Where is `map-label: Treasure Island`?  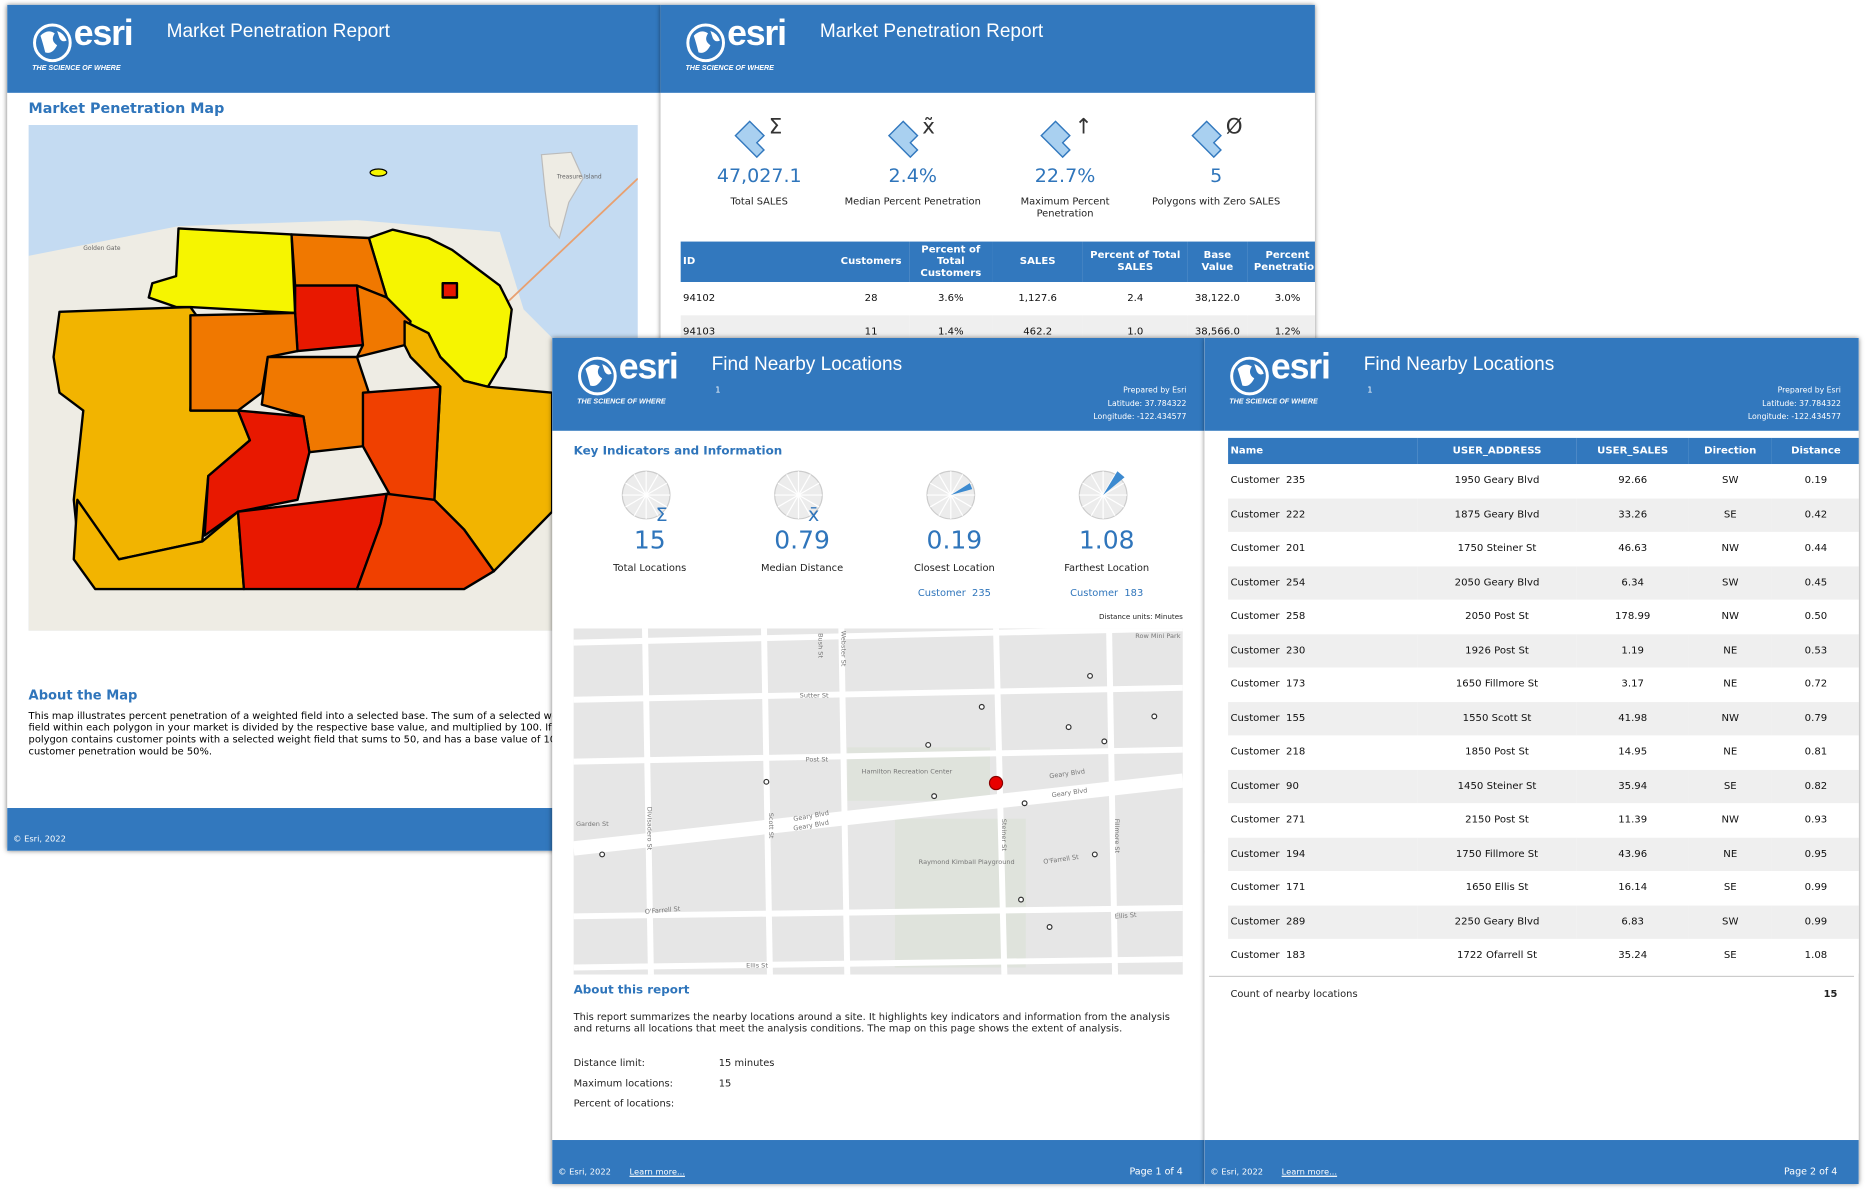
map-label: Treasure Island is located at coordinates (579, 177).